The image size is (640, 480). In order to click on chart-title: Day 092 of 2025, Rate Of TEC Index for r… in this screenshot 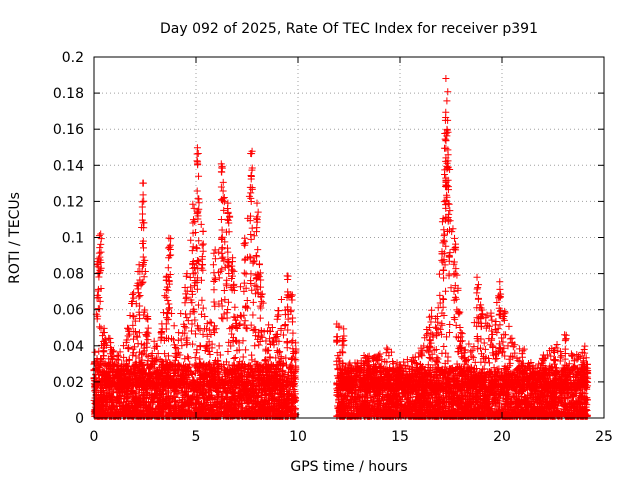, I will do `click(349, 29)`.